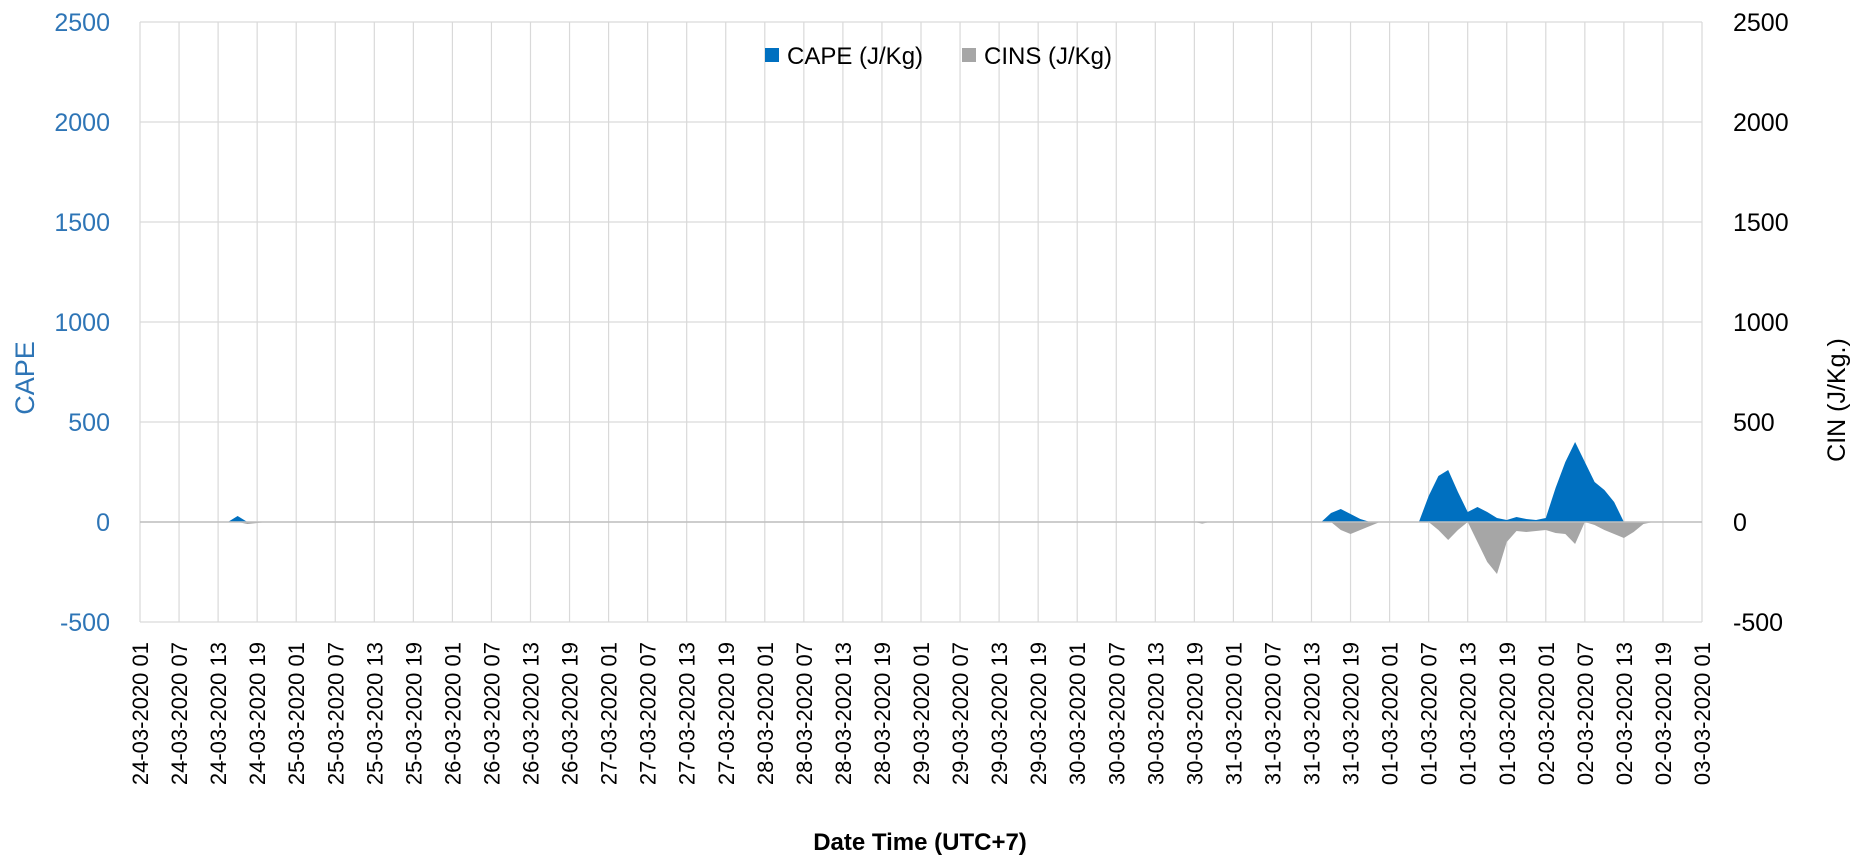  Describe the element at coordinates (1038, 713) in the screenshot. I see `x-tick-label: 29-03-2020 19` at that location.